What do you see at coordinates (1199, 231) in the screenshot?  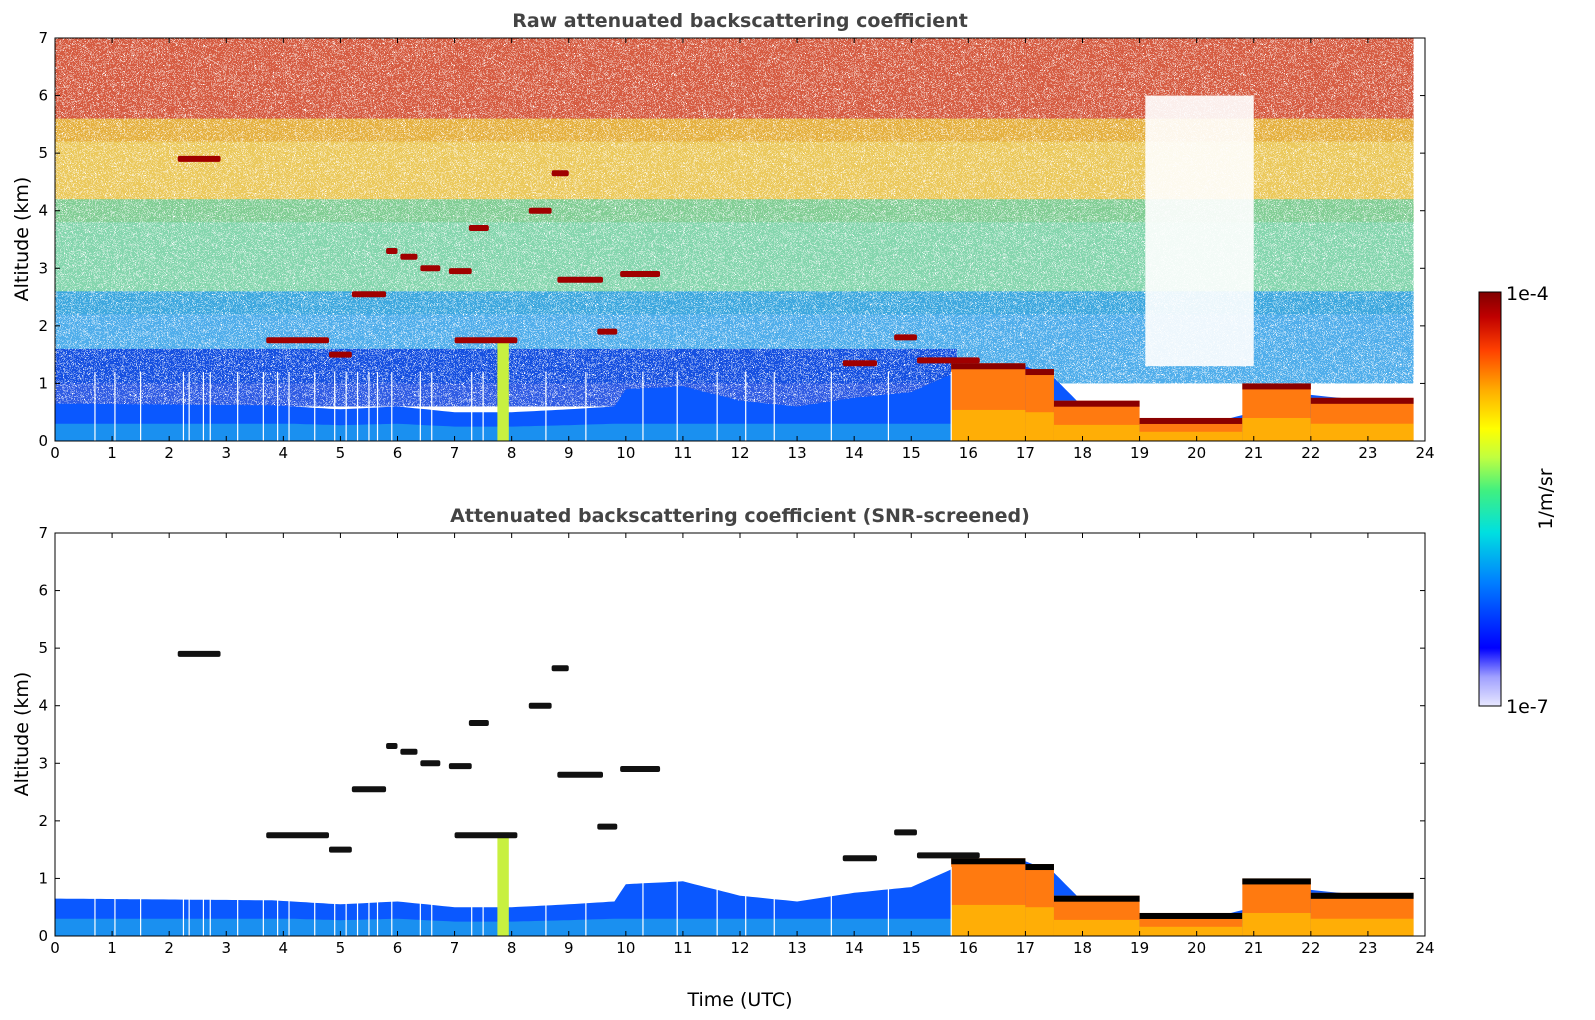 I see `clear-region` at bounding box center [1199, 231].